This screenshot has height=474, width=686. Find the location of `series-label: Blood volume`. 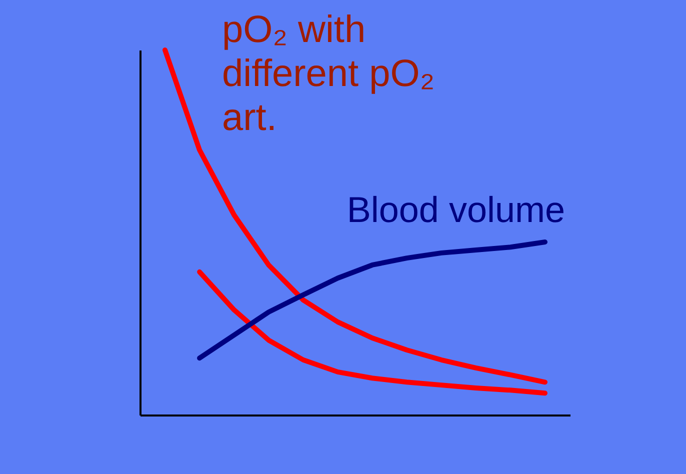

series-label: Blood volume is located at coordinates (456, 209).